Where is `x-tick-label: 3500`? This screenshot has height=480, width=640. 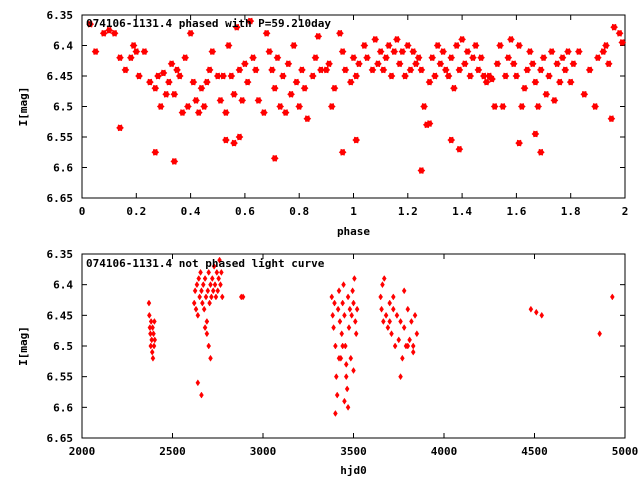
x-tick-label: 3500 is located at coordinates (353, 451).